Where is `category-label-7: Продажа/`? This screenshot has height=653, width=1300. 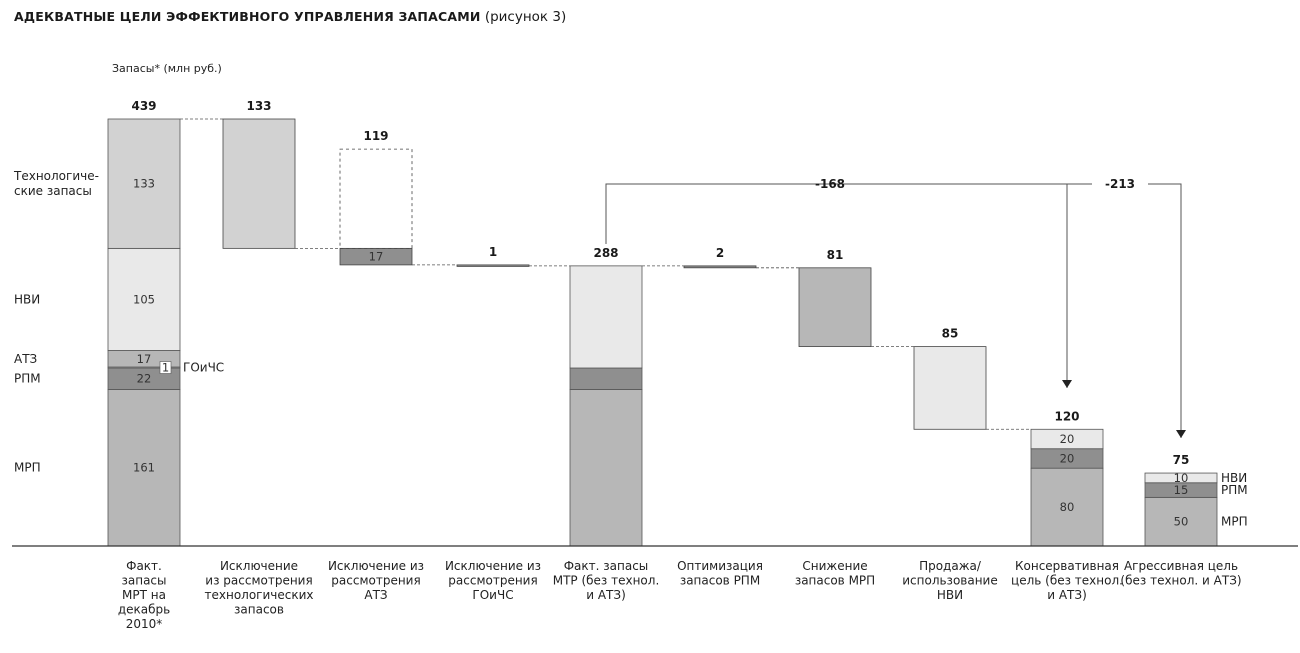
category-label-7: Продажа/ is located at coordinates (950, 566).